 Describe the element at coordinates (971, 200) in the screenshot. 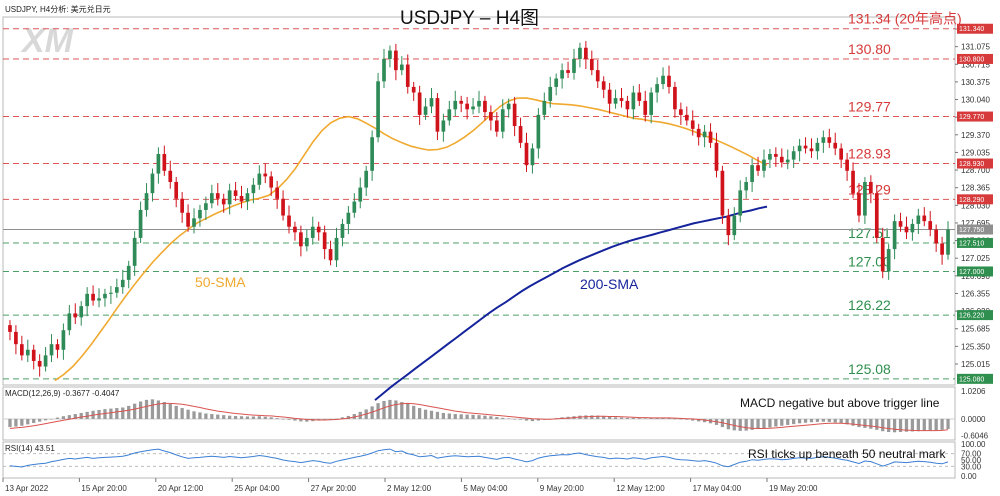

I see `level-tag-4: 128.290` at that location.